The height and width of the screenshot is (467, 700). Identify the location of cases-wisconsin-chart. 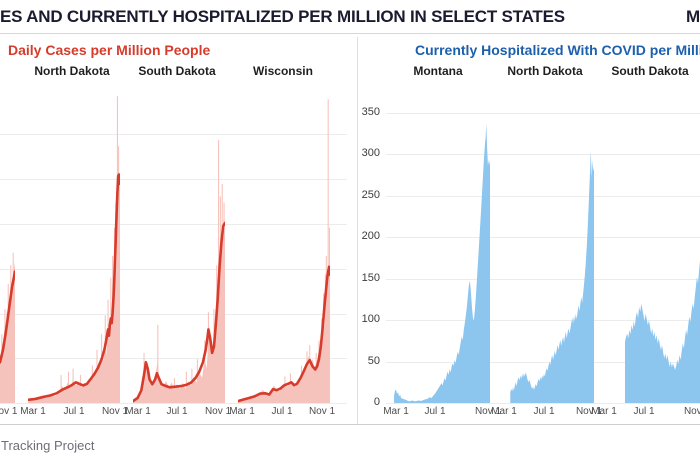
(284, 246).